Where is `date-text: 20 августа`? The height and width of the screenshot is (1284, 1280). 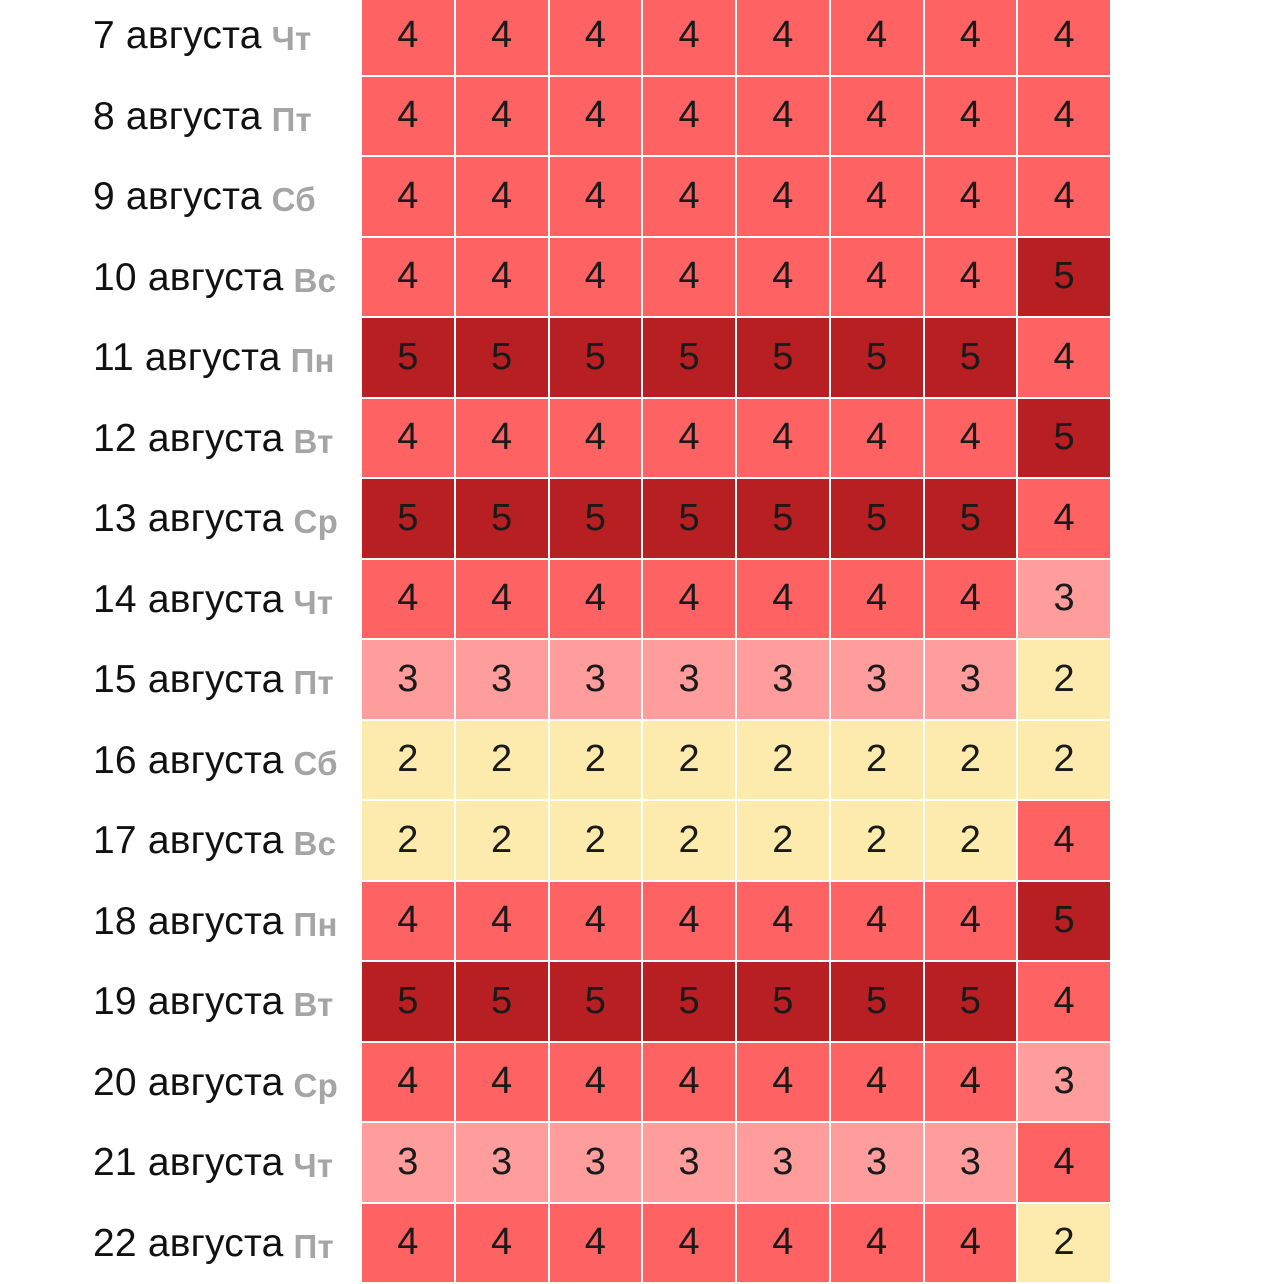 date-text: 20 августа is located at coordinates (188, 1083).